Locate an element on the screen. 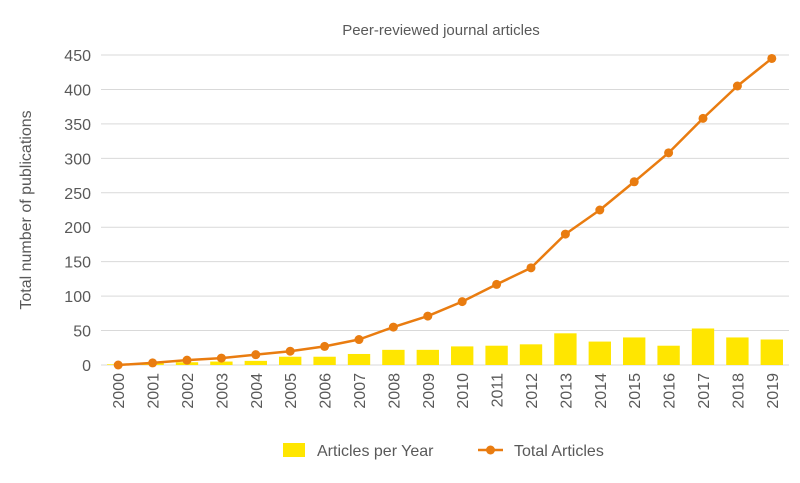  x-tick-label: 2002 is located at coordinates (188, 391).